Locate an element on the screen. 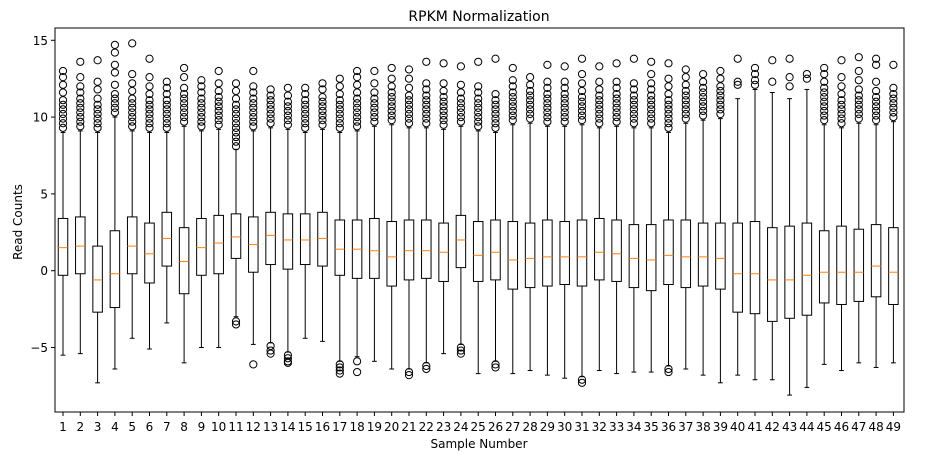  y-tick-label: 10 is located at coordinates (40, 118).